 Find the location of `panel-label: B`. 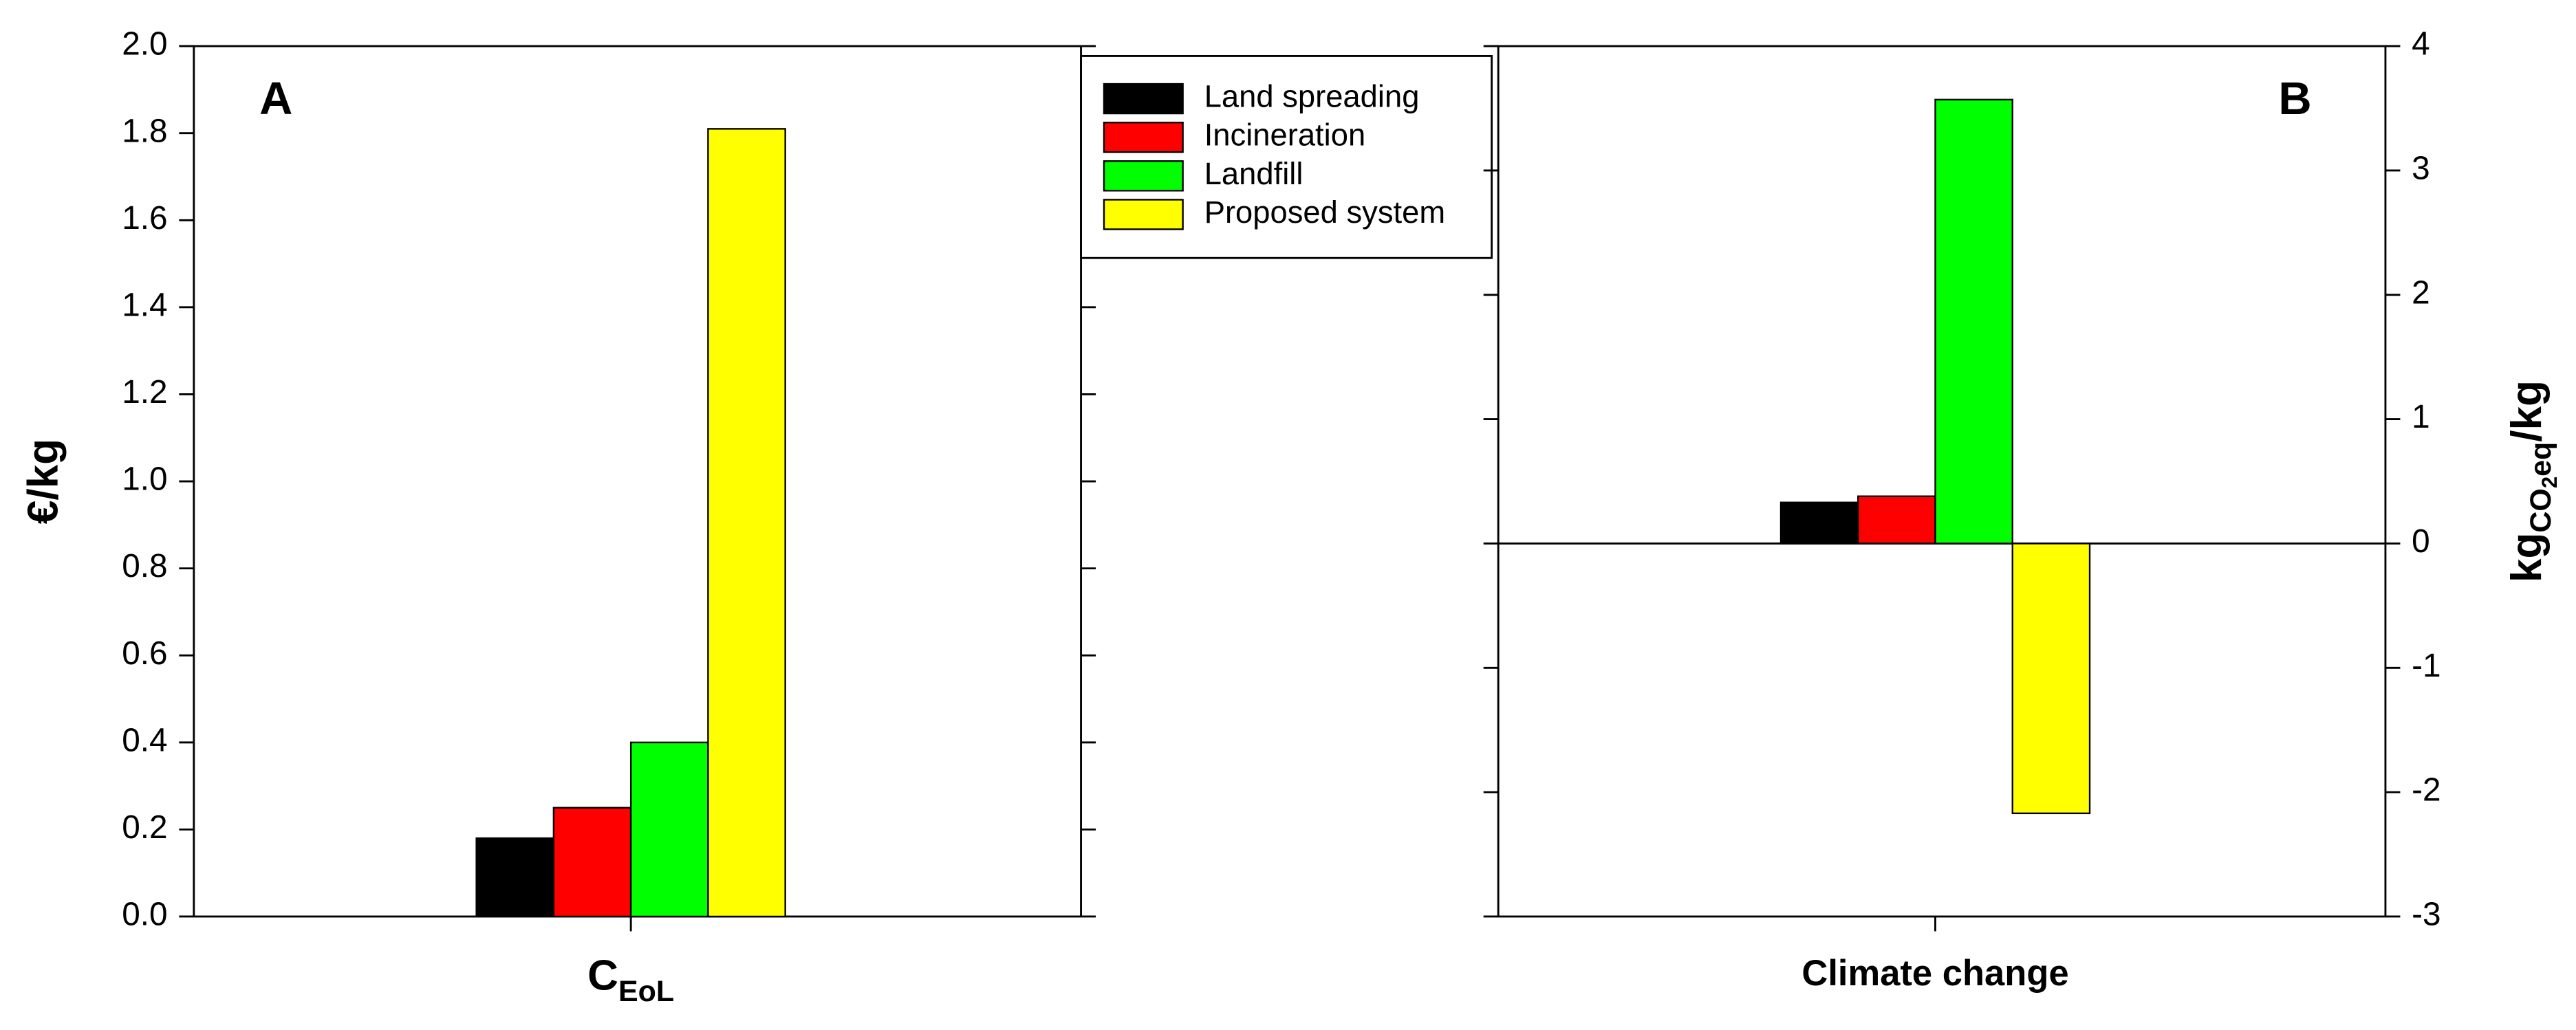

panel-label: B is located at coordinates (2294, 98).